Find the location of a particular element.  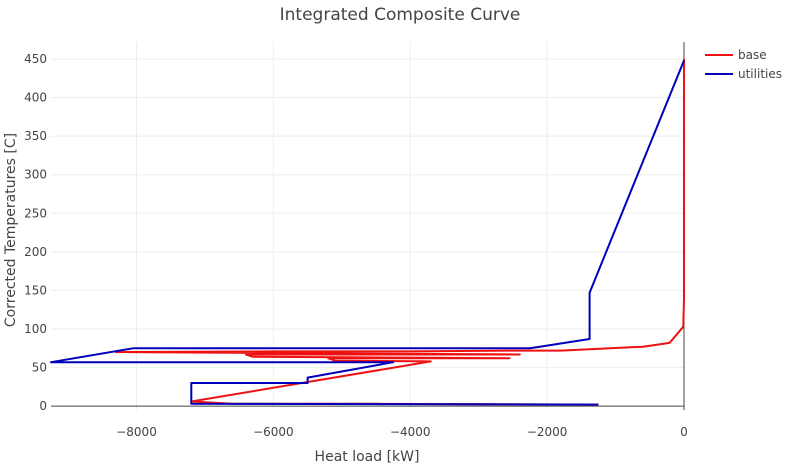

x-tick-label: −6000 is located at coordinates (273, 432).